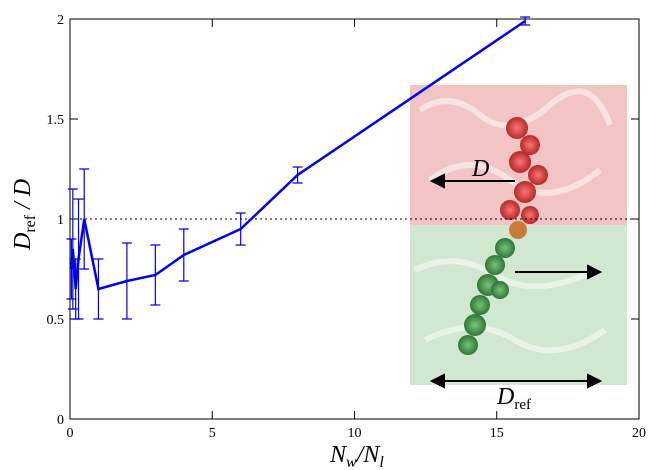 This screenshot has height=470, width=654. What do you see at coordinates (355, 433) in the screenshot?
I see `x-tick-label: 10` at bounding box center [355, 433].